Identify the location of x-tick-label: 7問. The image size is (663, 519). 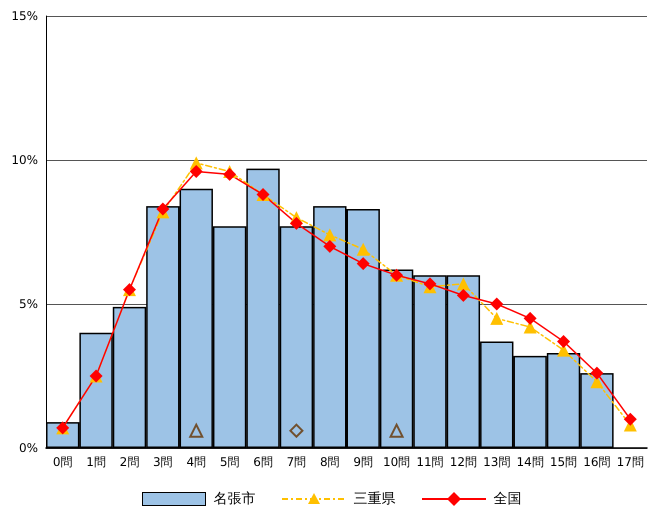
(296, 462).